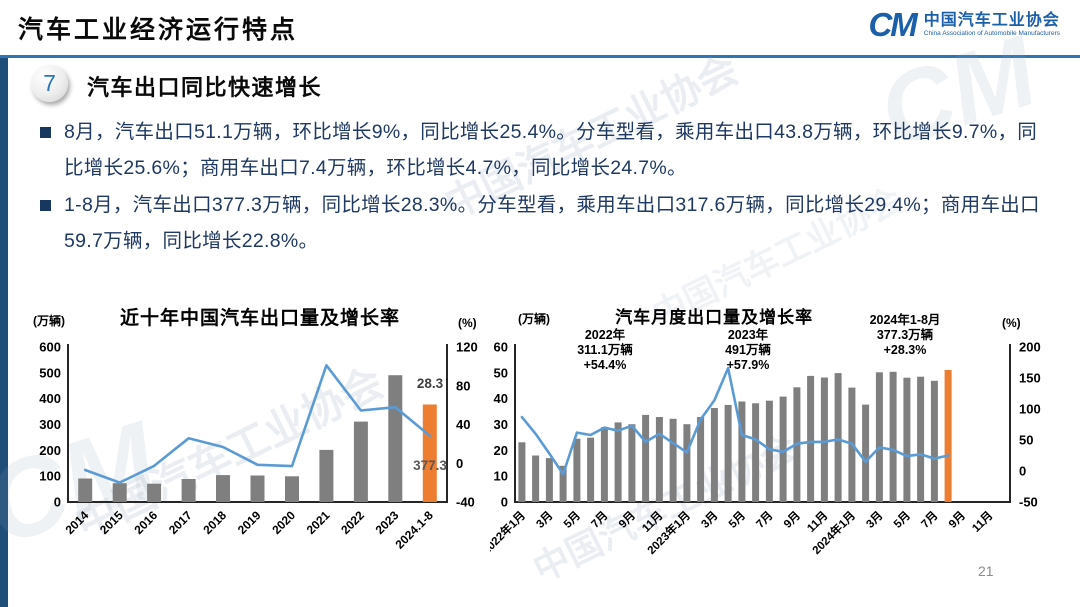 The image size is (1080, 607). I want to click on annotation-line: 491万辆, so click(748, 350).